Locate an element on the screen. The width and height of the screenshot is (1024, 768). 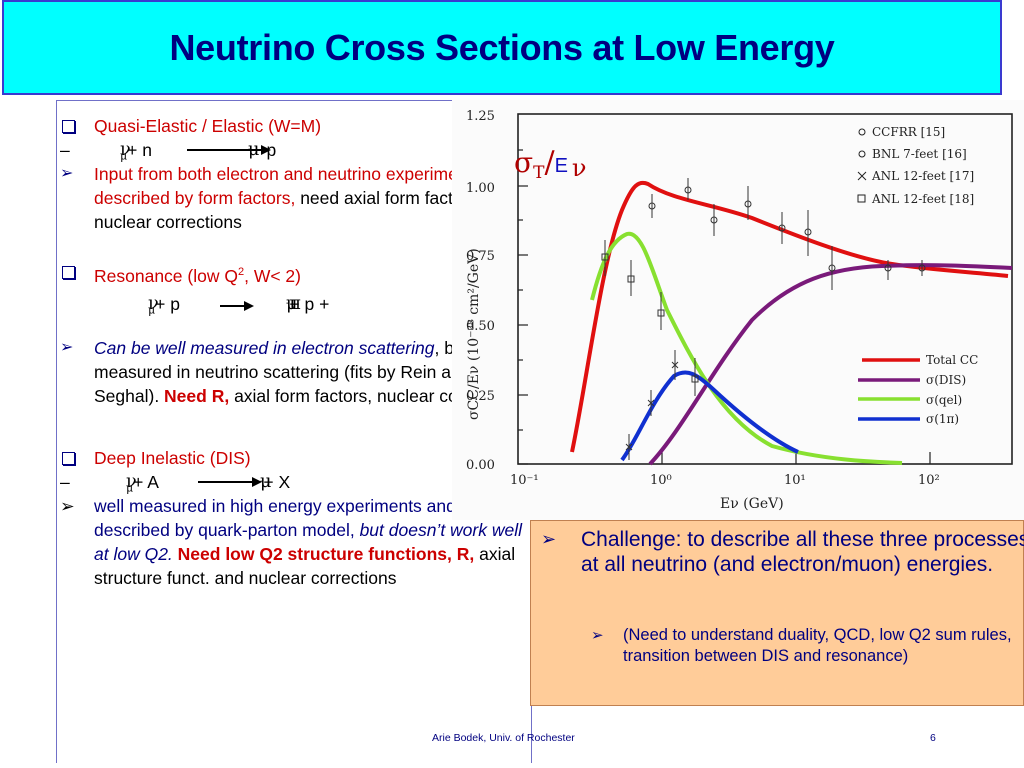
legend-entry: ANL 12-feet [17] is located at coordinates (922, 176).